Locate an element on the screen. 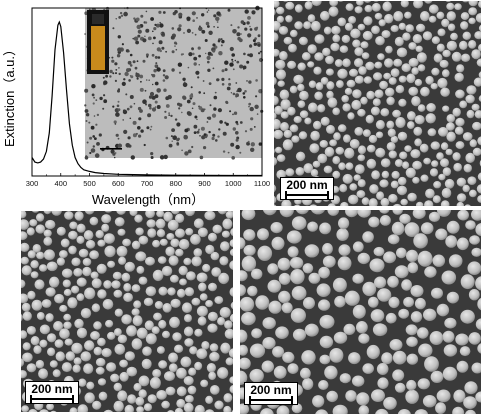 Image resolution: width=481 pixels, height=414 pixels. scale-bar: 200 nm is located at coordinates (271, 393).